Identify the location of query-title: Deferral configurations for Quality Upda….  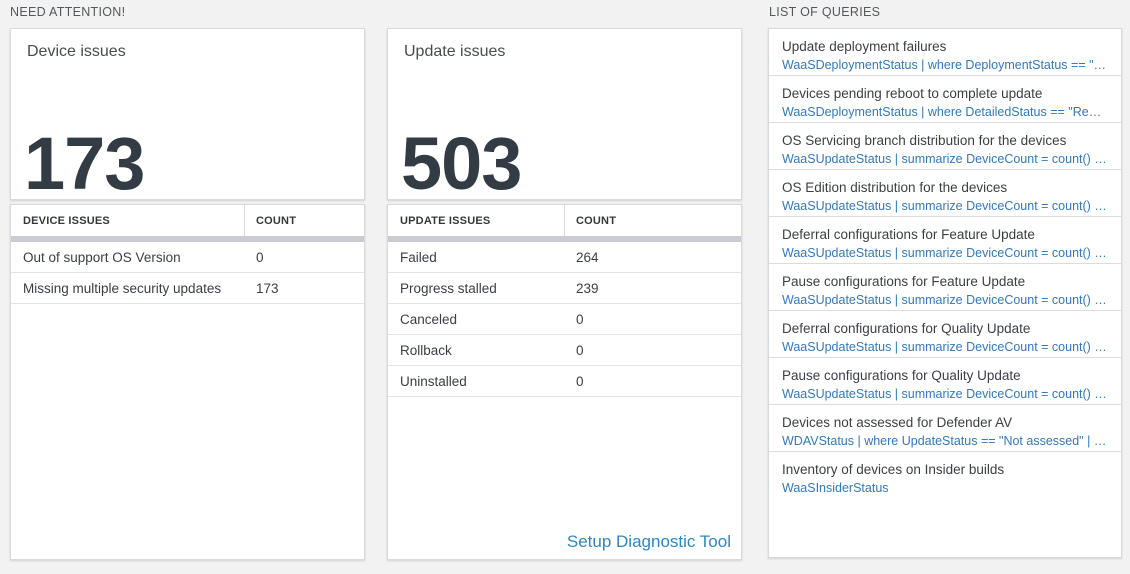
(906, 328).